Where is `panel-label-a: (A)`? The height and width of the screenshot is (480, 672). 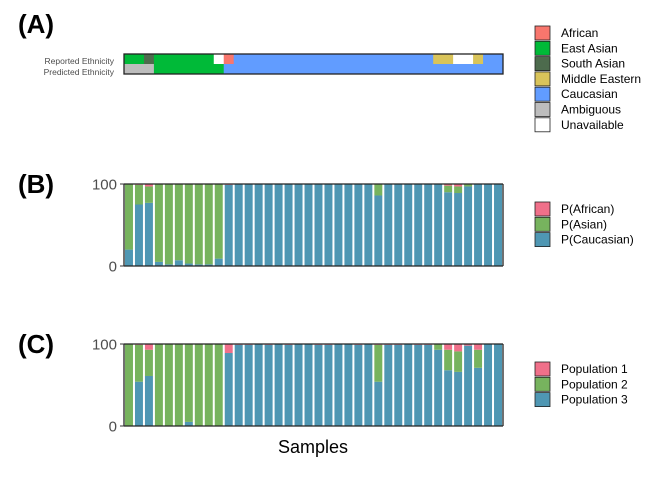 panel-label-a: (A) is located at coordinates (36, 24).